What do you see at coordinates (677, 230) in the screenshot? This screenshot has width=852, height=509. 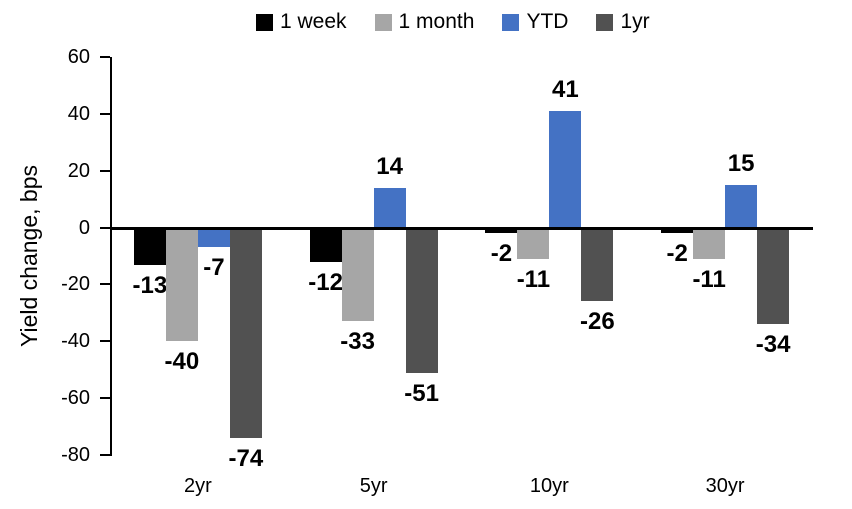 I see `bar-1-week-30yr` at bounding box center [677, 230].